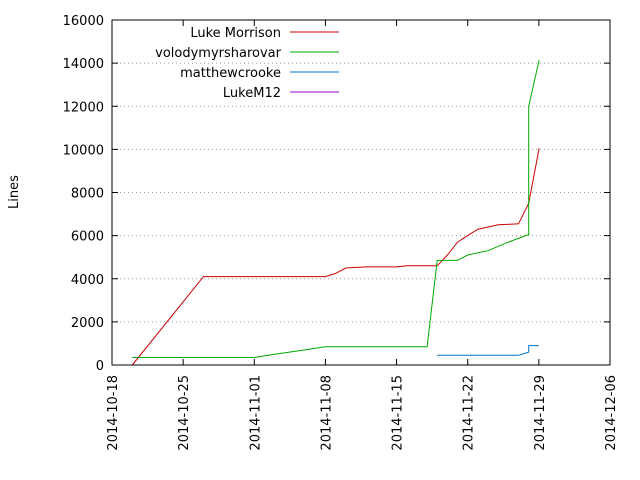 This screenshot has width=640, height=480. What do you see at coordinates (230, 73) in the screenshot?
I see `legend-label: matthewcrooke` at bounding box center [230, 73].